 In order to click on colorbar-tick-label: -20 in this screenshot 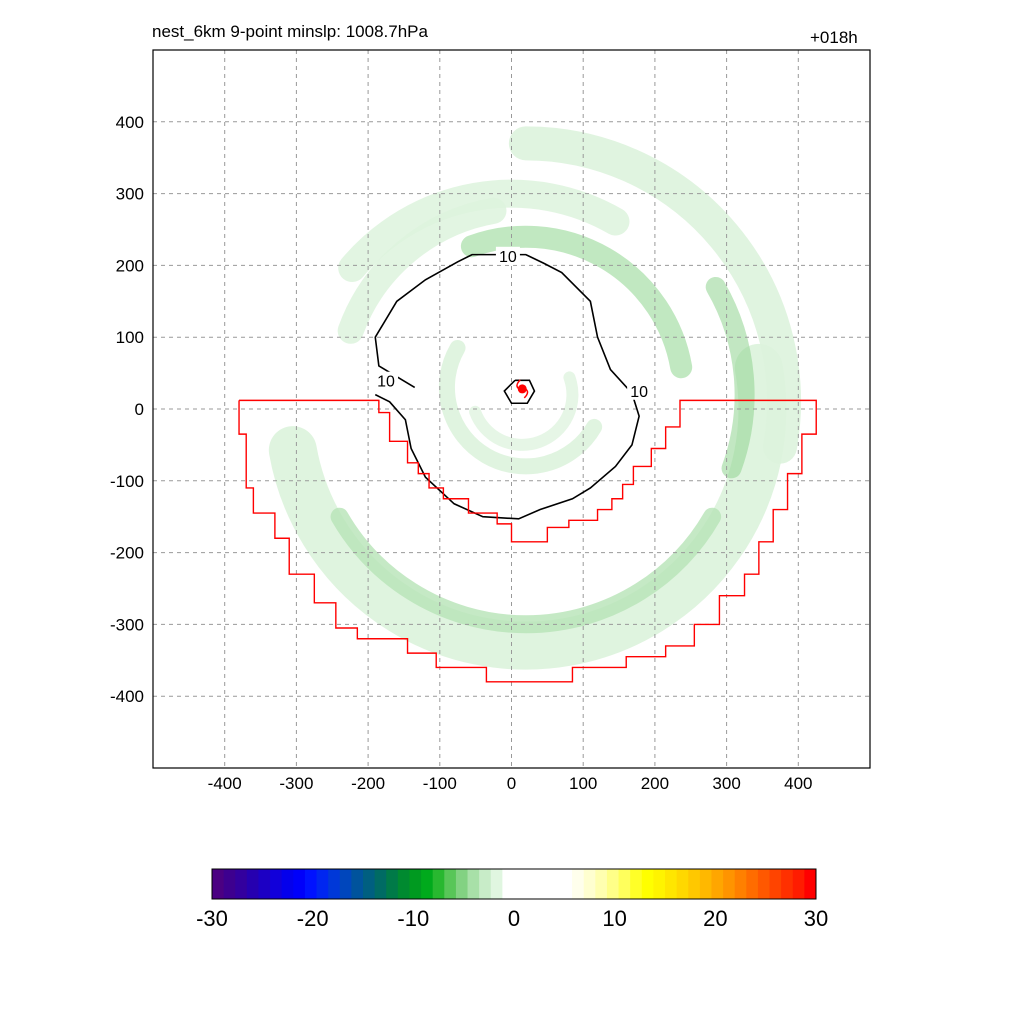, I will do `click(313, 918)`.